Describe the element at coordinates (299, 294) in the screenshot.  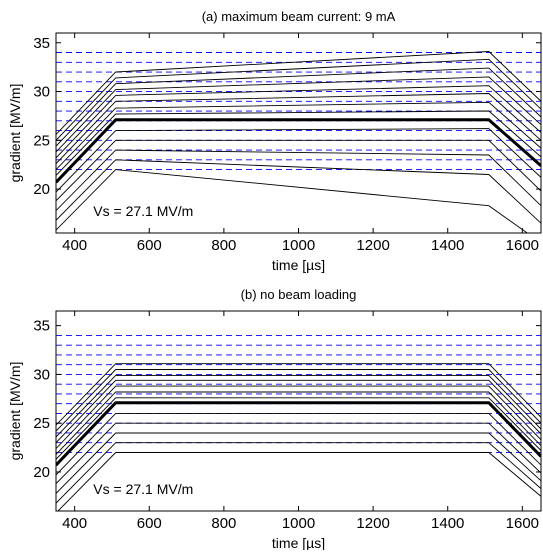
I see `chart-title: (b) no beam loading` at that location.